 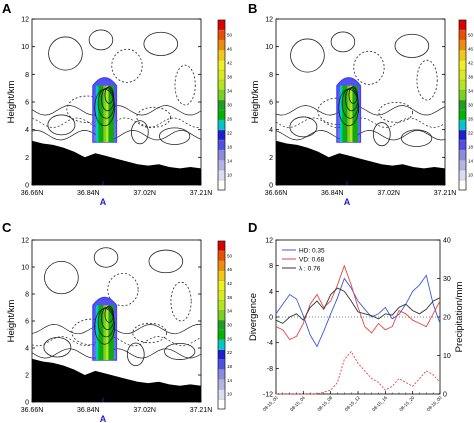 What do you see at coordinates (447, 356) in the screenshot?
I see `y2-tick-label: 10` at bounding box center [447, 356].